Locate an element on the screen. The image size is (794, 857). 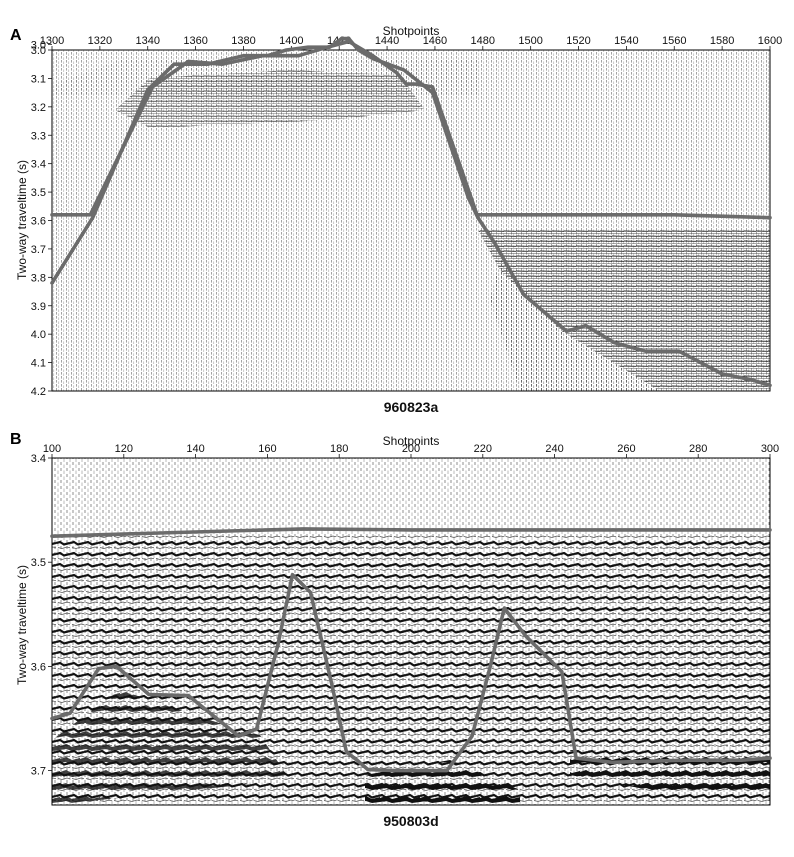
panel-b-x-tick-label: 140 is located at coordinates (195, 449).